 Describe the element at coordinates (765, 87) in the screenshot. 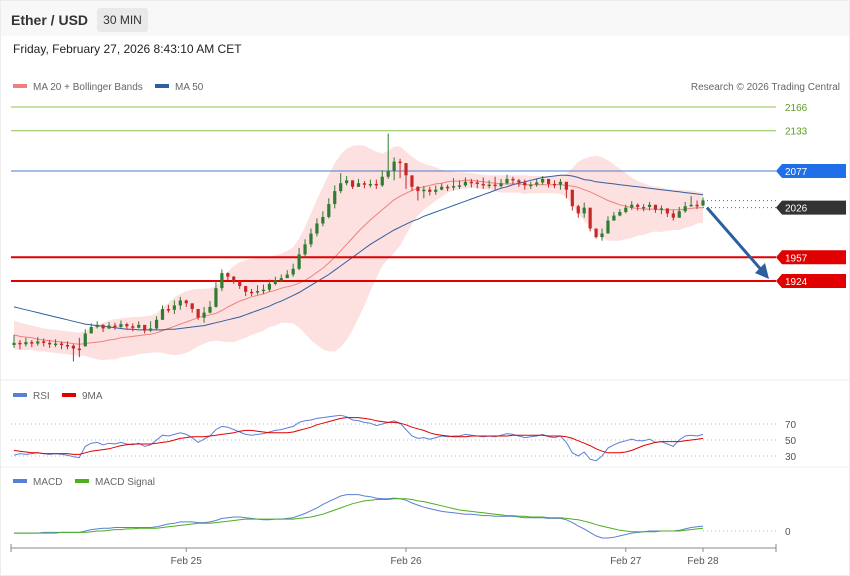

I see `credit: Research © 2026 Trading Central` at that location.